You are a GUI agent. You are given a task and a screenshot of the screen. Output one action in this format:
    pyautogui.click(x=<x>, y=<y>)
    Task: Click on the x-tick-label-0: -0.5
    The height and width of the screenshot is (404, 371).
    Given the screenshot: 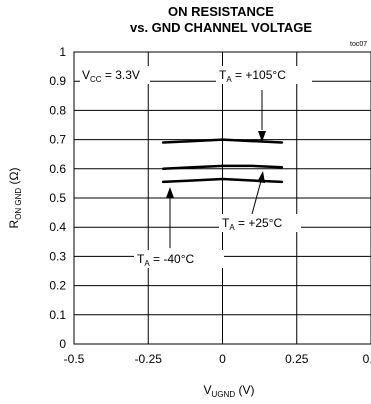 What is the action you would take?
    pyautogui.click(x=74, y=359)
    